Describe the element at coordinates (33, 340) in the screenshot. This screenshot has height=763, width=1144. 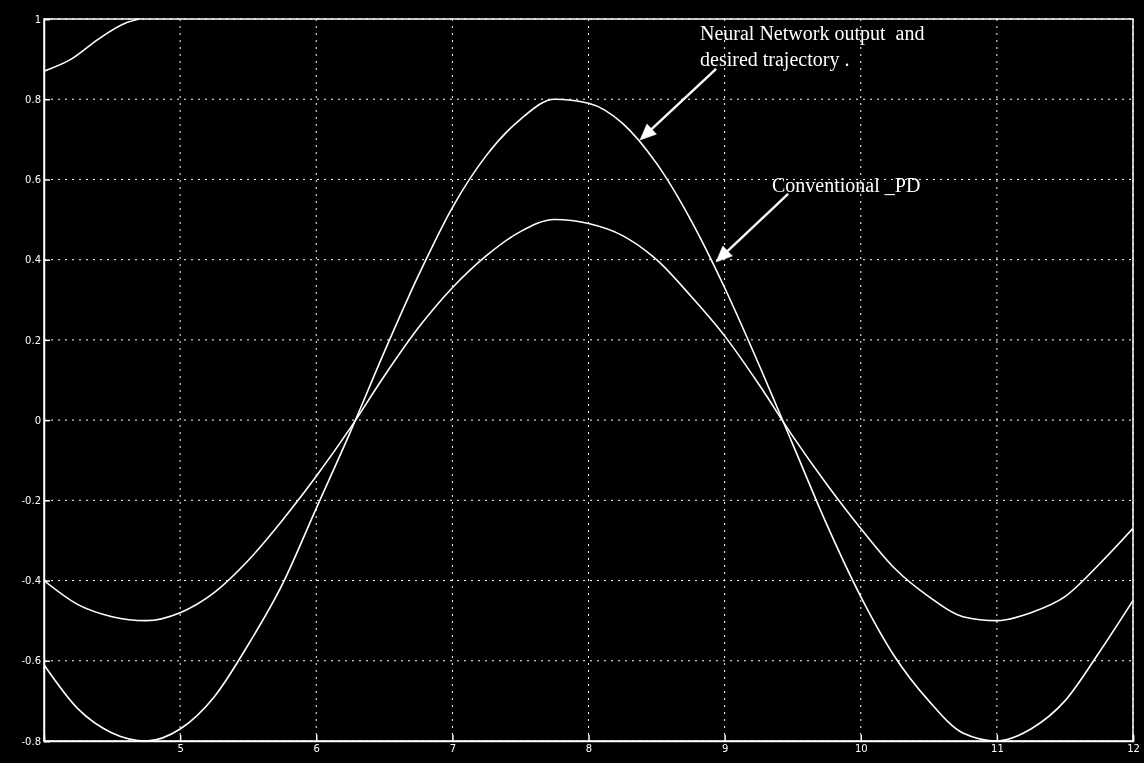
I see `y-tick-label: 0.2` at that location.